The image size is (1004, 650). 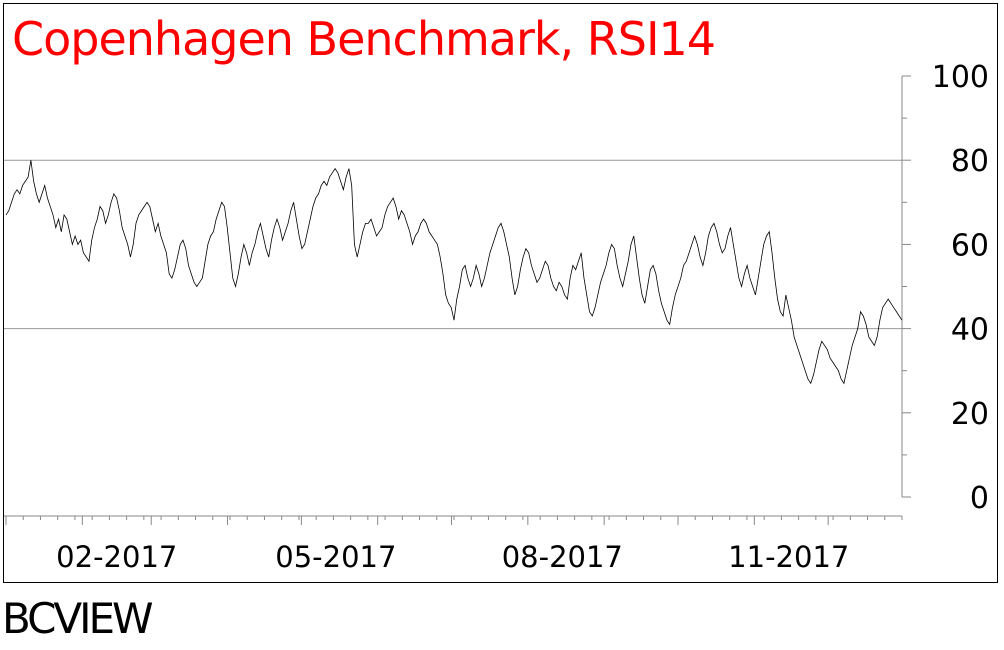 I want to click on x-axis: 02-2017 05-2017 08-2017 11-2017, so click(x=453, y=544).